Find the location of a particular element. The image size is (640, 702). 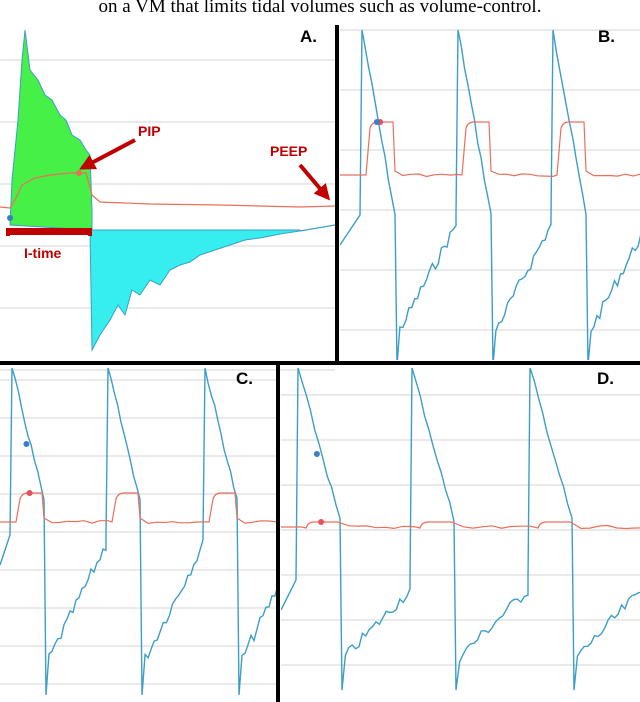

peep-label: PEEP is located at coordinates (288, 151).